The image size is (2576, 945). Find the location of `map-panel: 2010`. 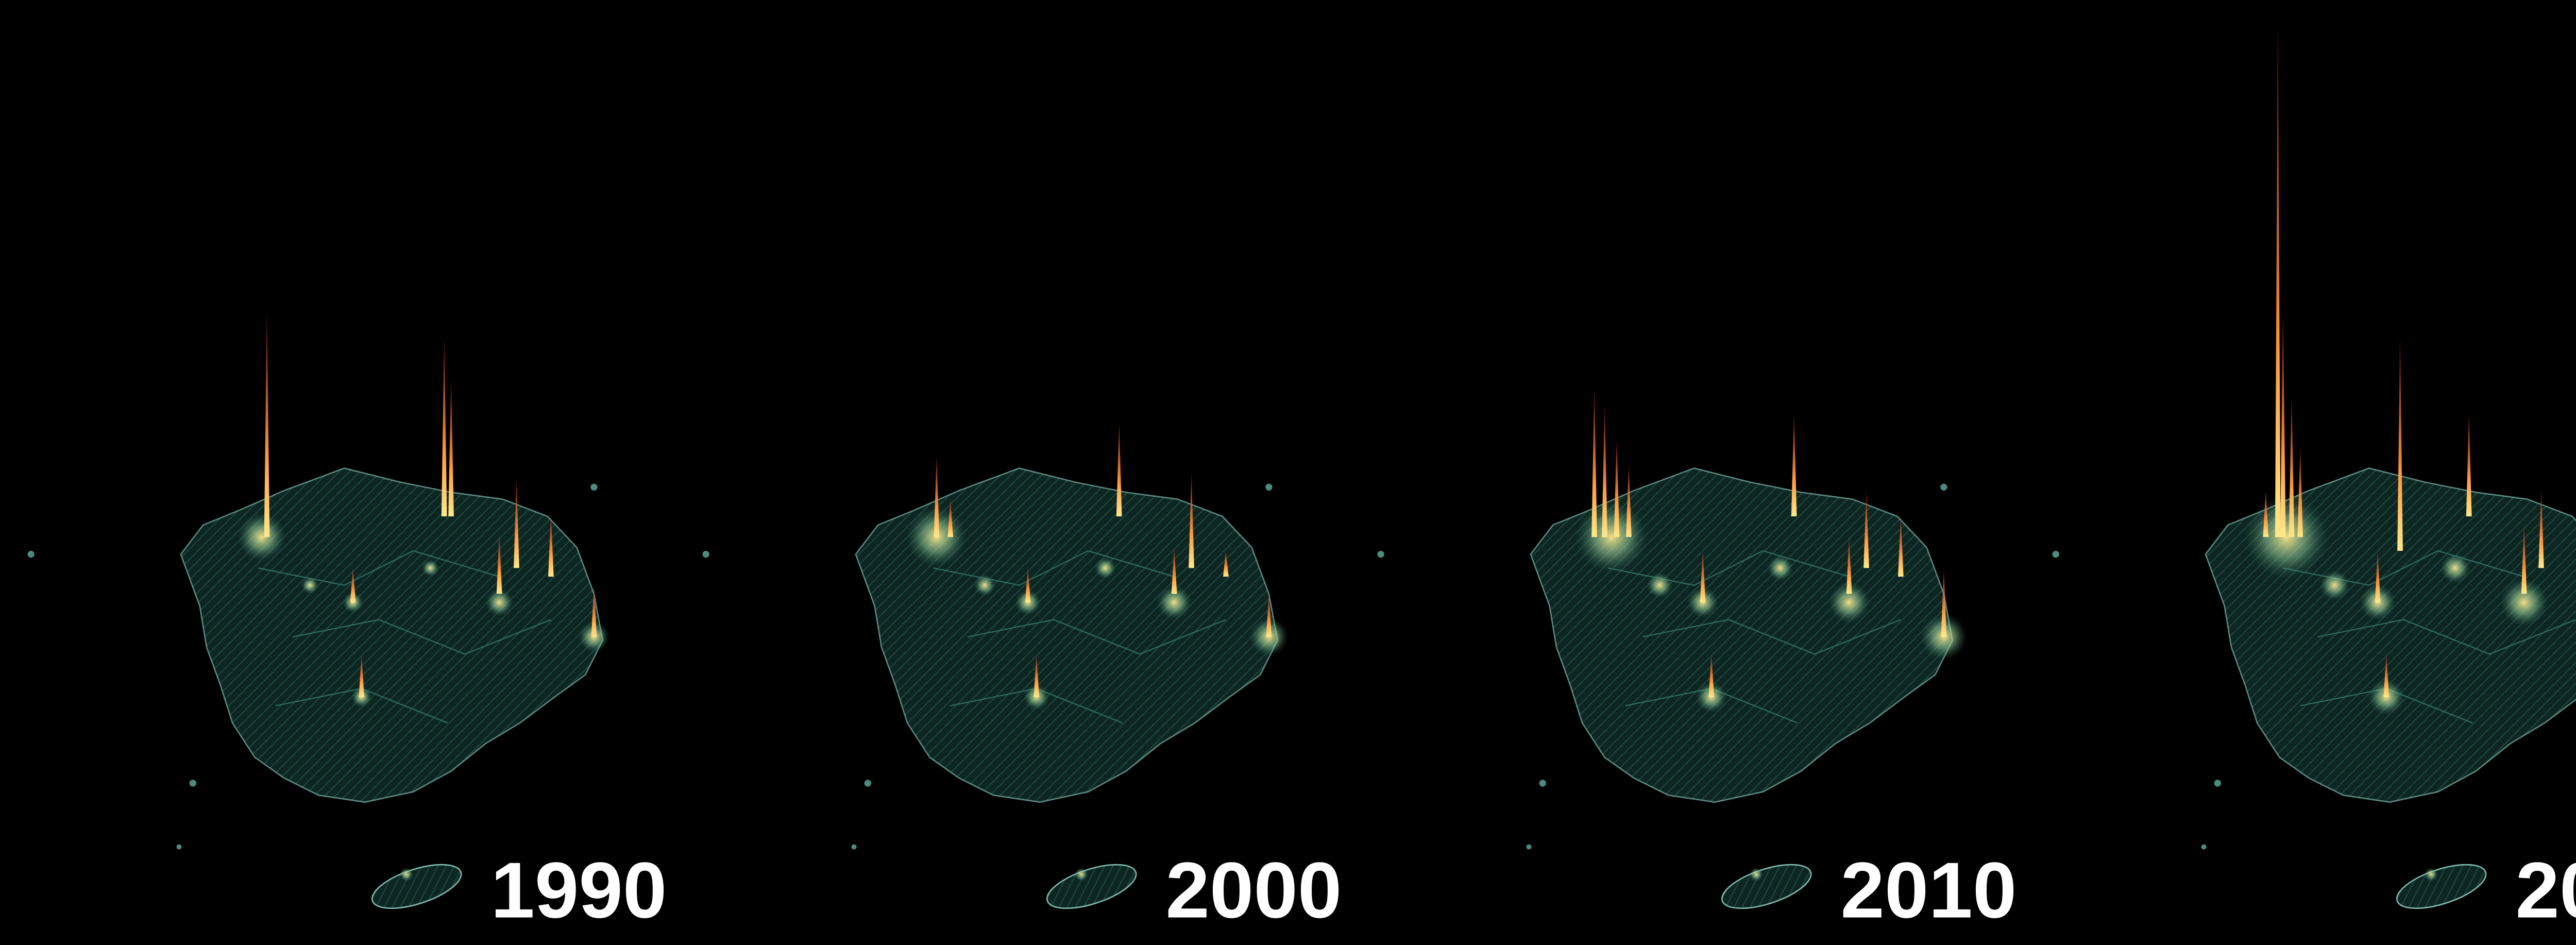

map-panel: 2010 is located at coordinates (1696, 661).